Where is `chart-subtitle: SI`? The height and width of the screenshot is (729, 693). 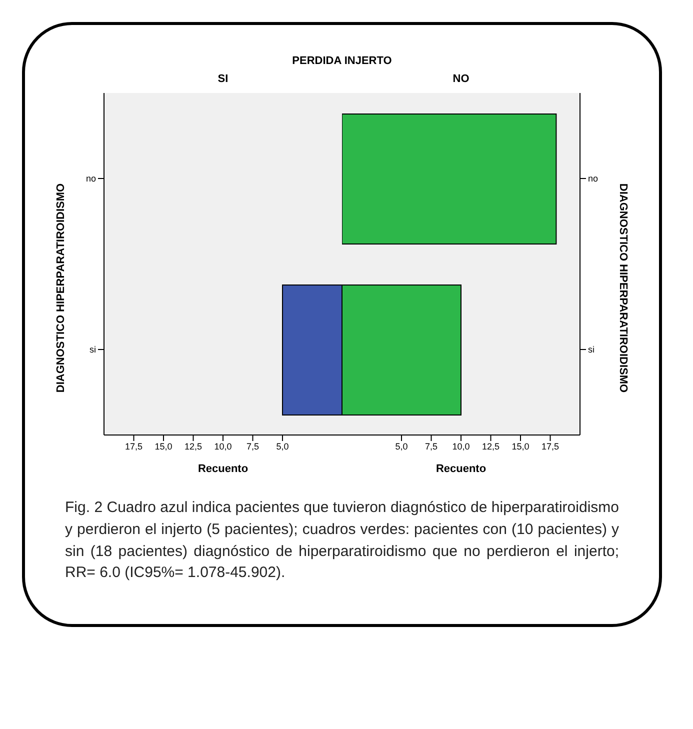 chart-subtitle: SI is located at coordinates (223, 80).